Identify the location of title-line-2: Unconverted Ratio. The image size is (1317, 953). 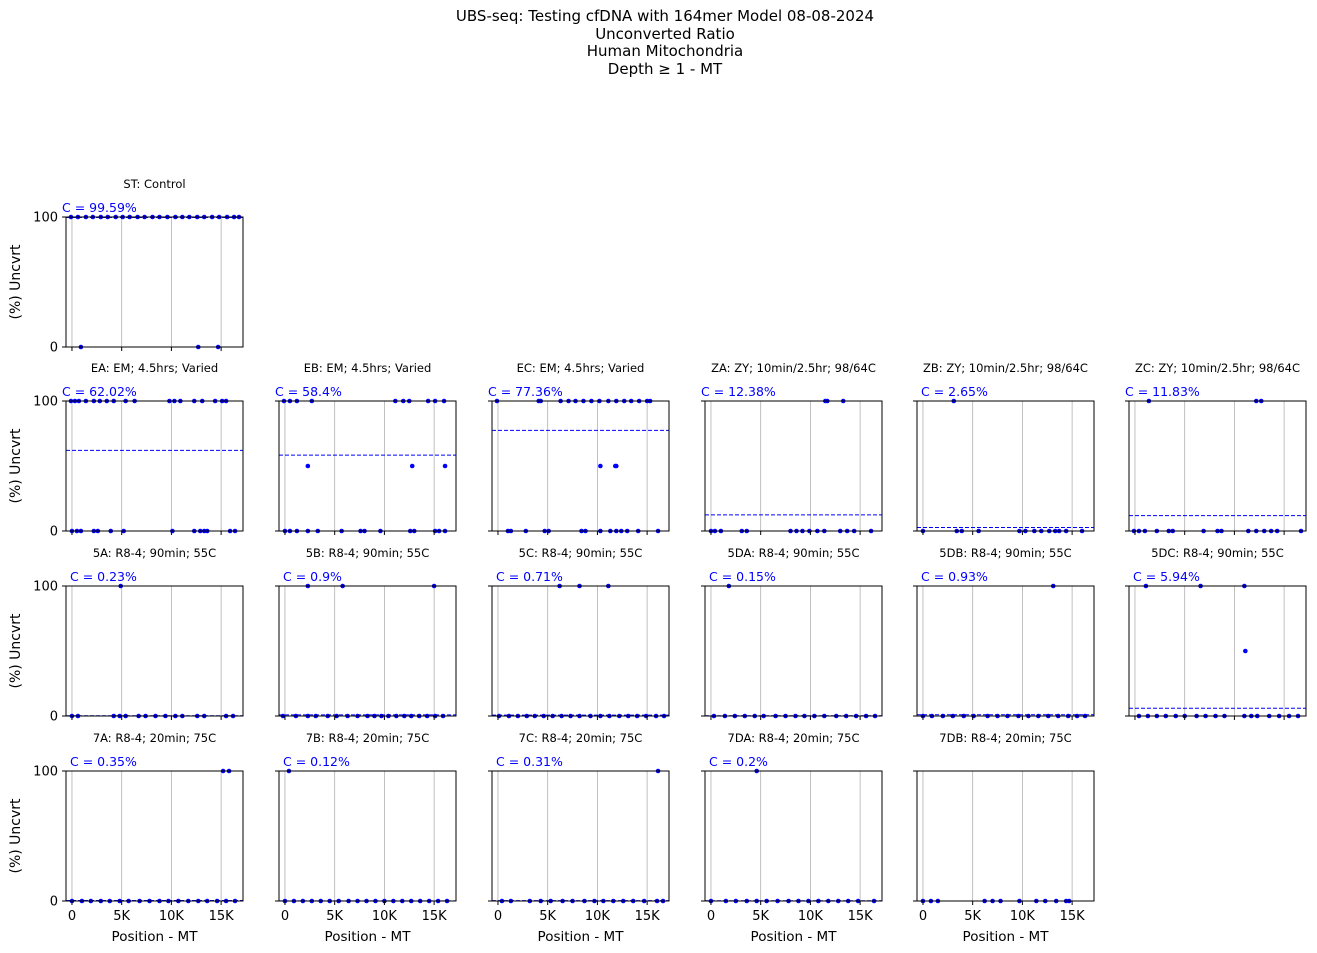
(665, 33).